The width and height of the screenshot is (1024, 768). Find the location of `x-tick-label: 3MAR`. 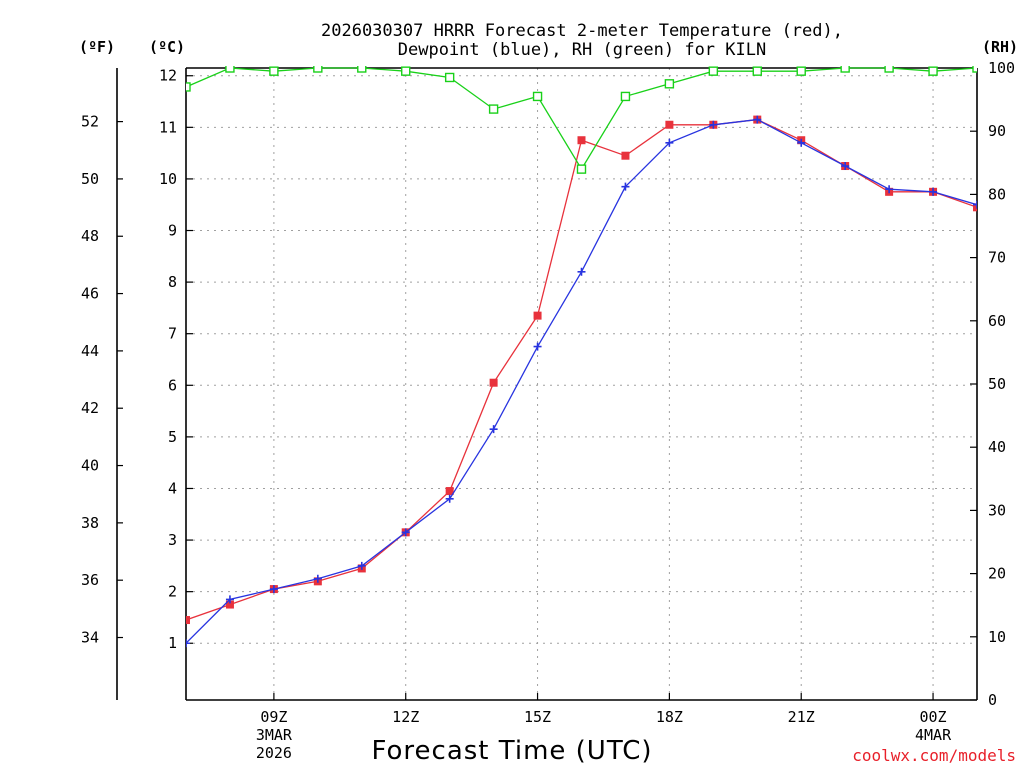

x-tick-label: 3MAR is located at coordinates (274, 735).